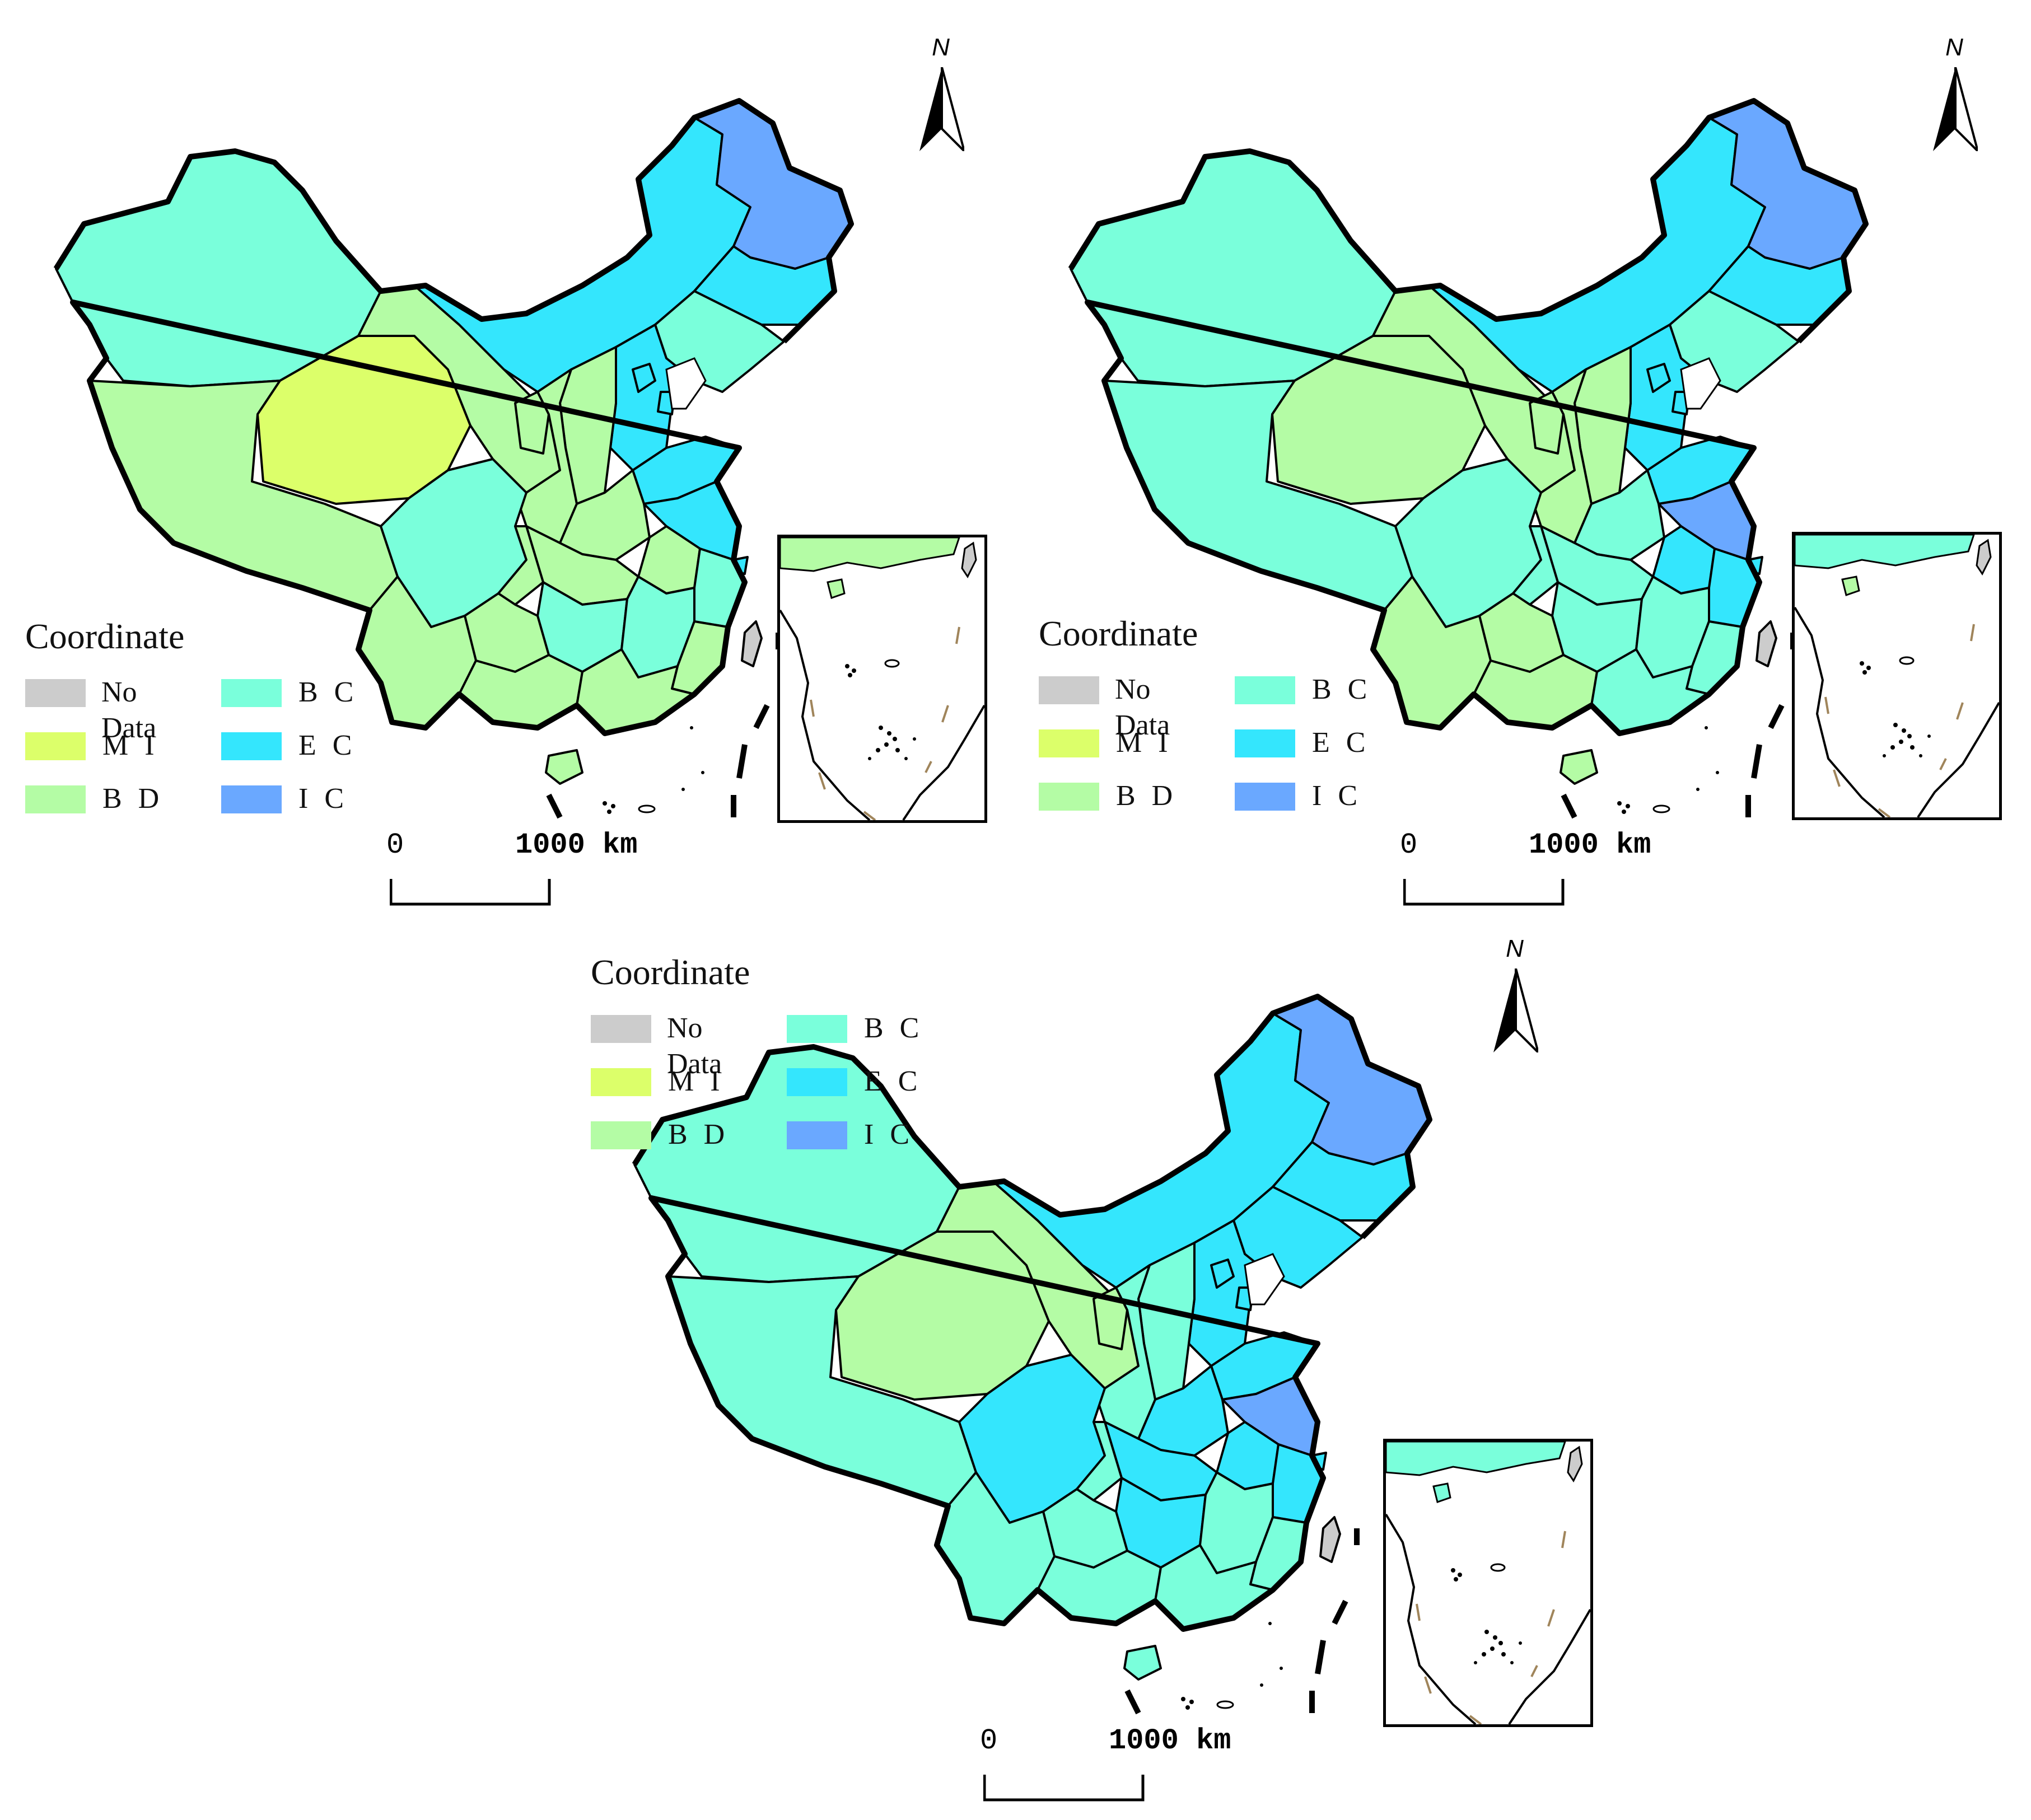 The image size is (2031, 1820). What do you see at coordinates (1147, 796) in the screenshot?
I see `legend-label: B D` at bounding box center [1147, 796].